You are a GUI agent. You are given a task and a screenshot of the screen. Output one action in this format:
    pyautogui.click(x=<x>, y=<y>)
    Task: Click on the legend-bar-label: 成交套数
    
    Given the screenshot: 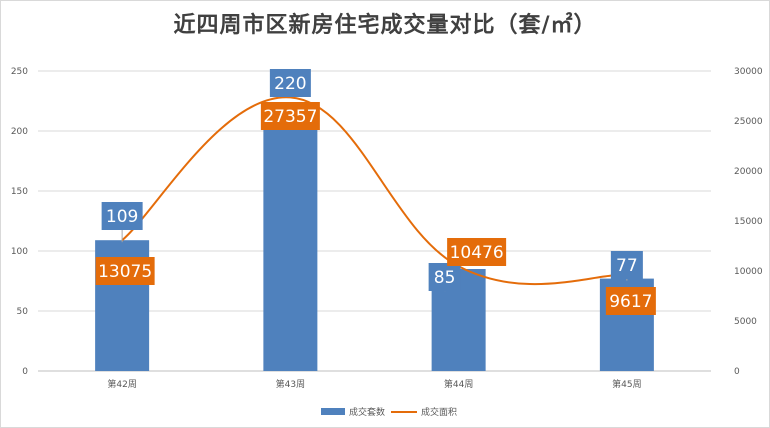 What is the action you would take?
    pyautogui.click(x=367, y=412)
    